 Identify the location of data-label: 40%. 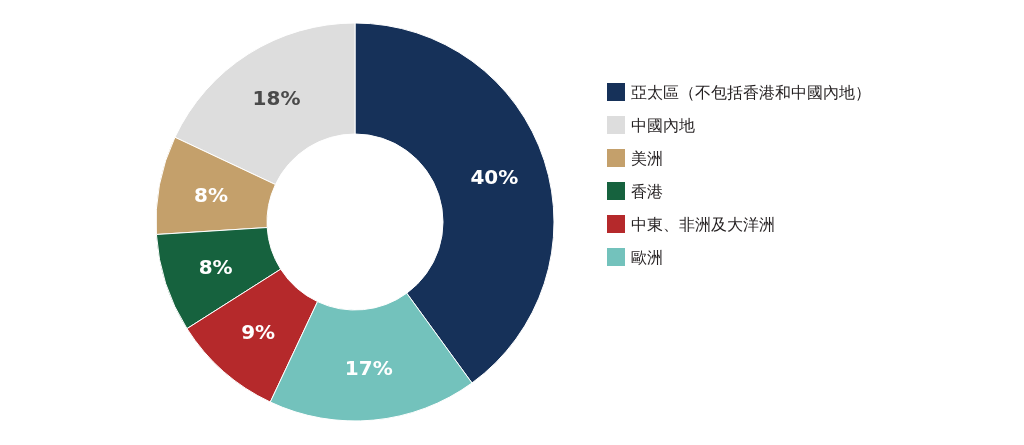
(494, 176).